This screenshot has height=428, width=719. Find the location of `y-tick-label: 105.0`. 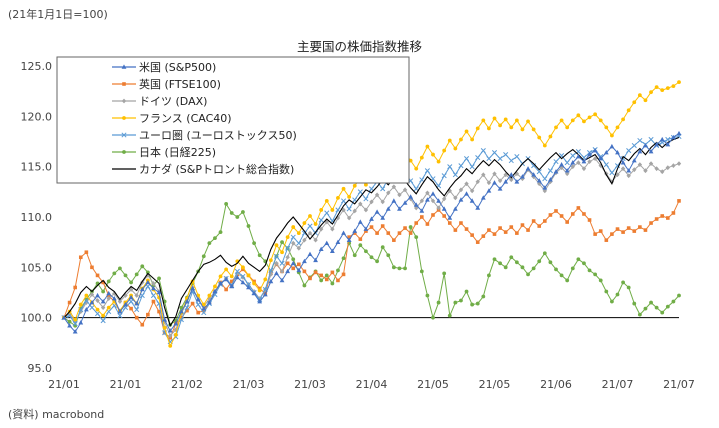

y-tick-label: 105.0 is located at coordinates (37, 267).